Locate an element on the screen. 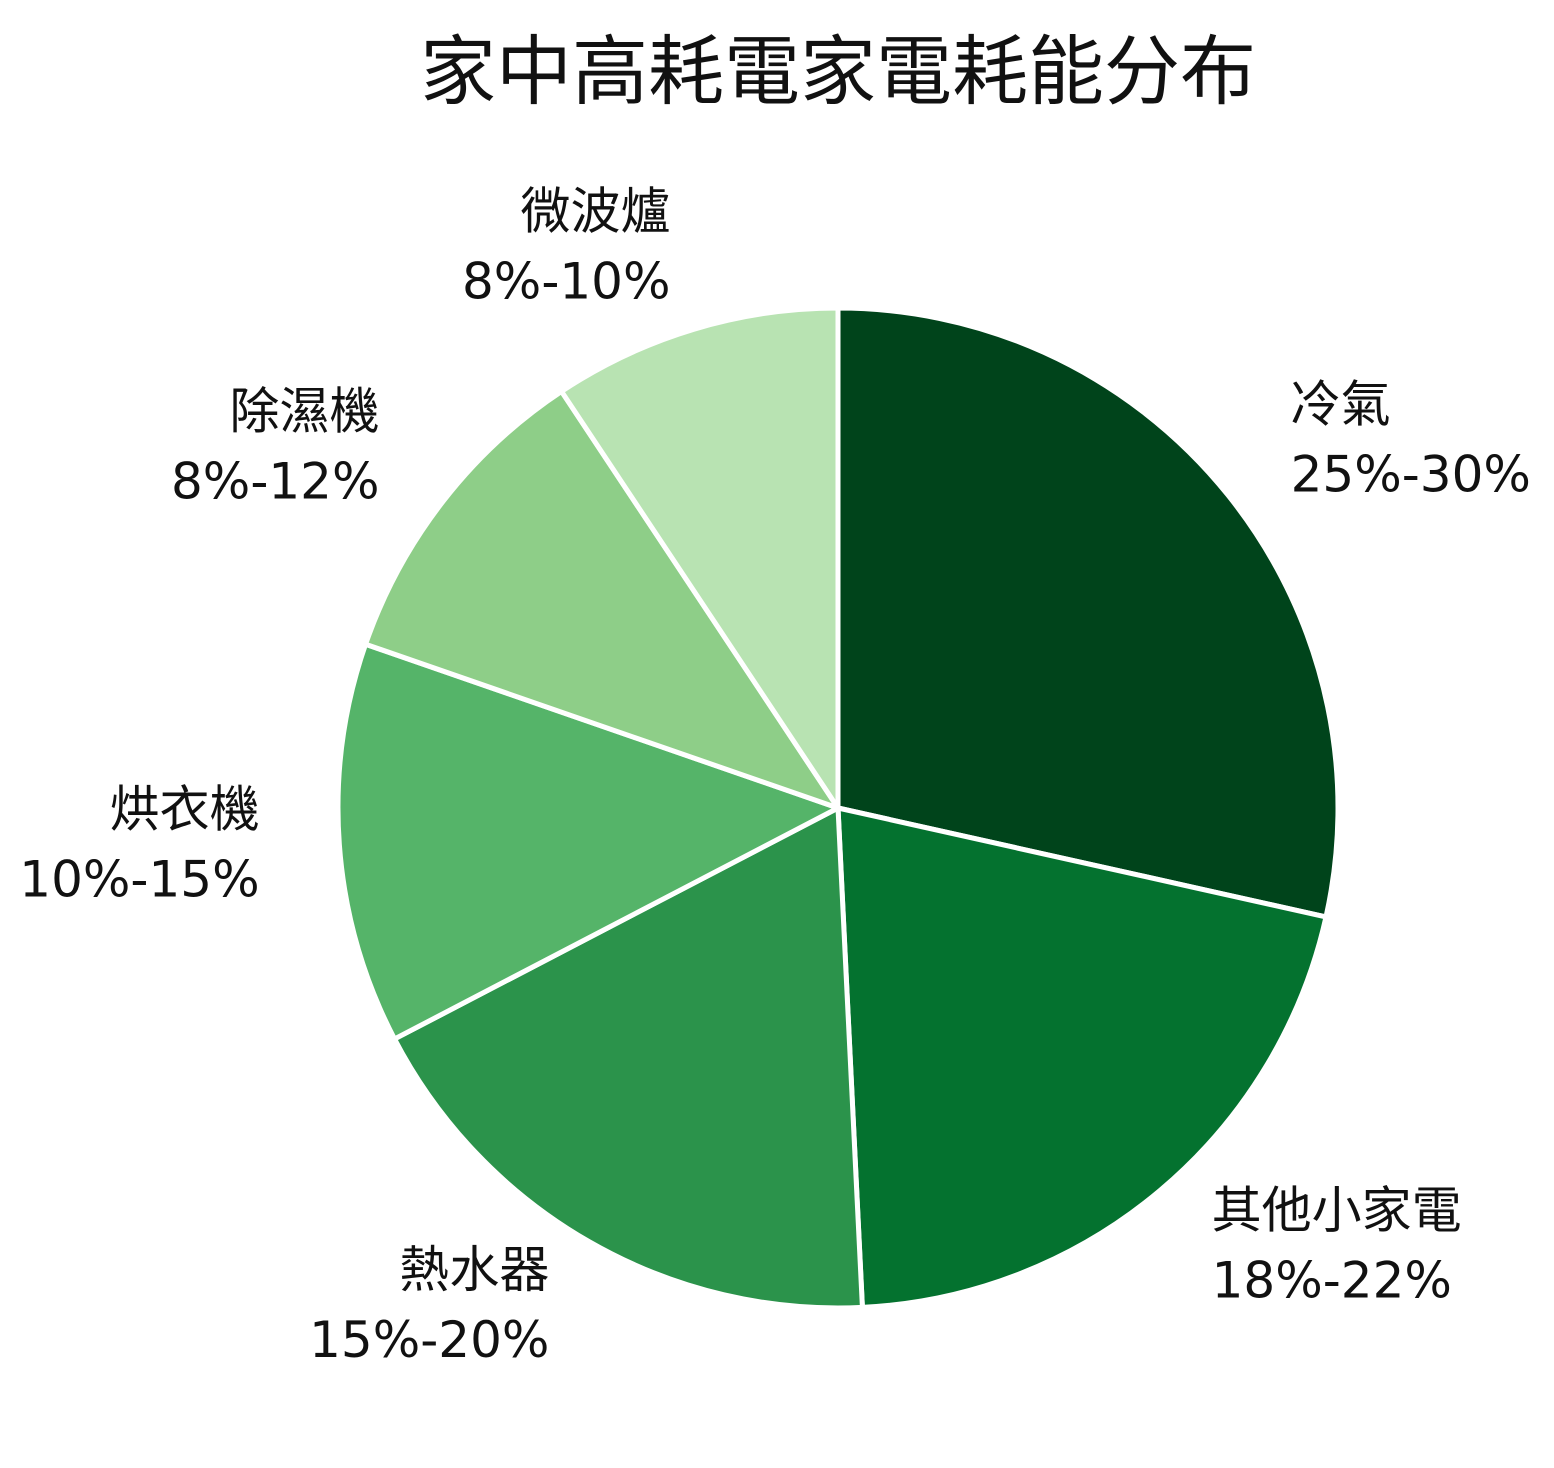  slice-label-5: 微波爐 8%-10% is located at coordinates (566, 246).